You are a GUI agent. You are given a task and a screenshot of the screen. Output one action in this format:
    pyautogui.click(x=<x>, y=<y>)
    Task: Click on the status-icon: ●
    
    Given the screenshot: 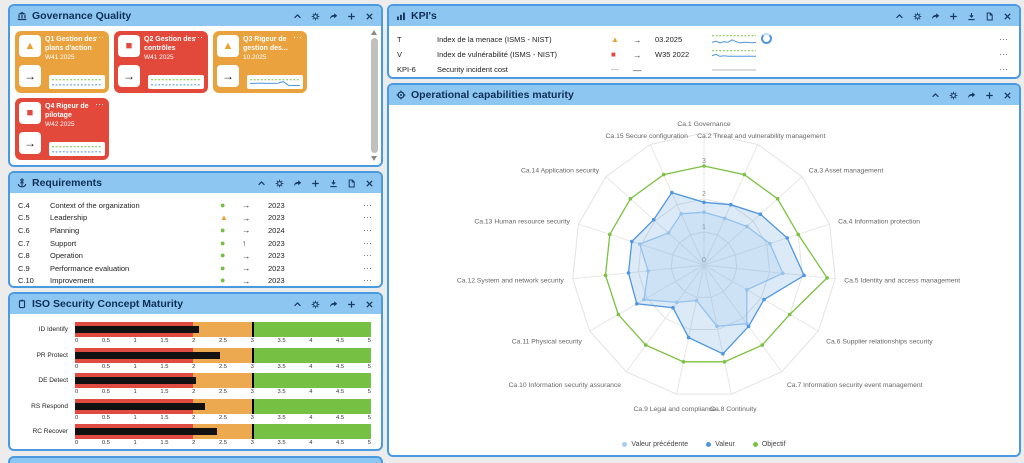 What is the action you would take?
    pyautogui.click(x=223, y=267)
    